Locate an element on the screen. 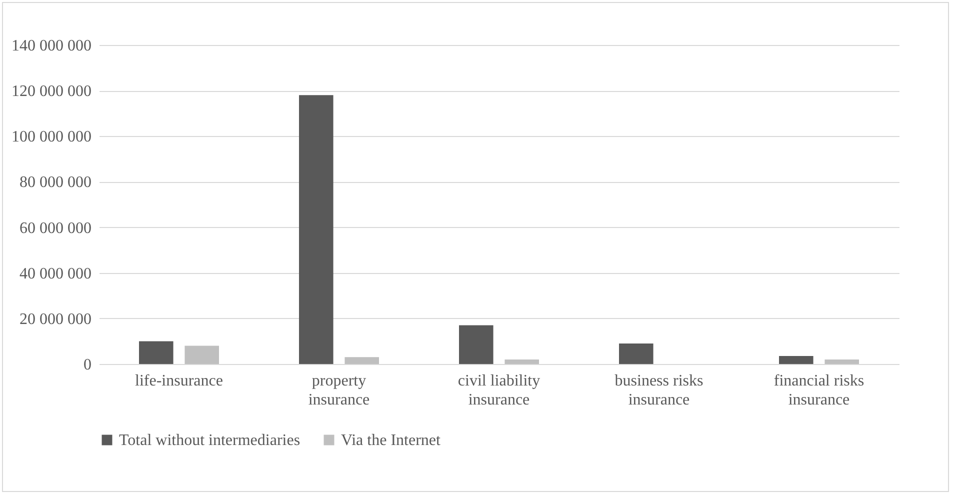  y-tick-label: 60 000 000 is located at coordinates (56, 228).